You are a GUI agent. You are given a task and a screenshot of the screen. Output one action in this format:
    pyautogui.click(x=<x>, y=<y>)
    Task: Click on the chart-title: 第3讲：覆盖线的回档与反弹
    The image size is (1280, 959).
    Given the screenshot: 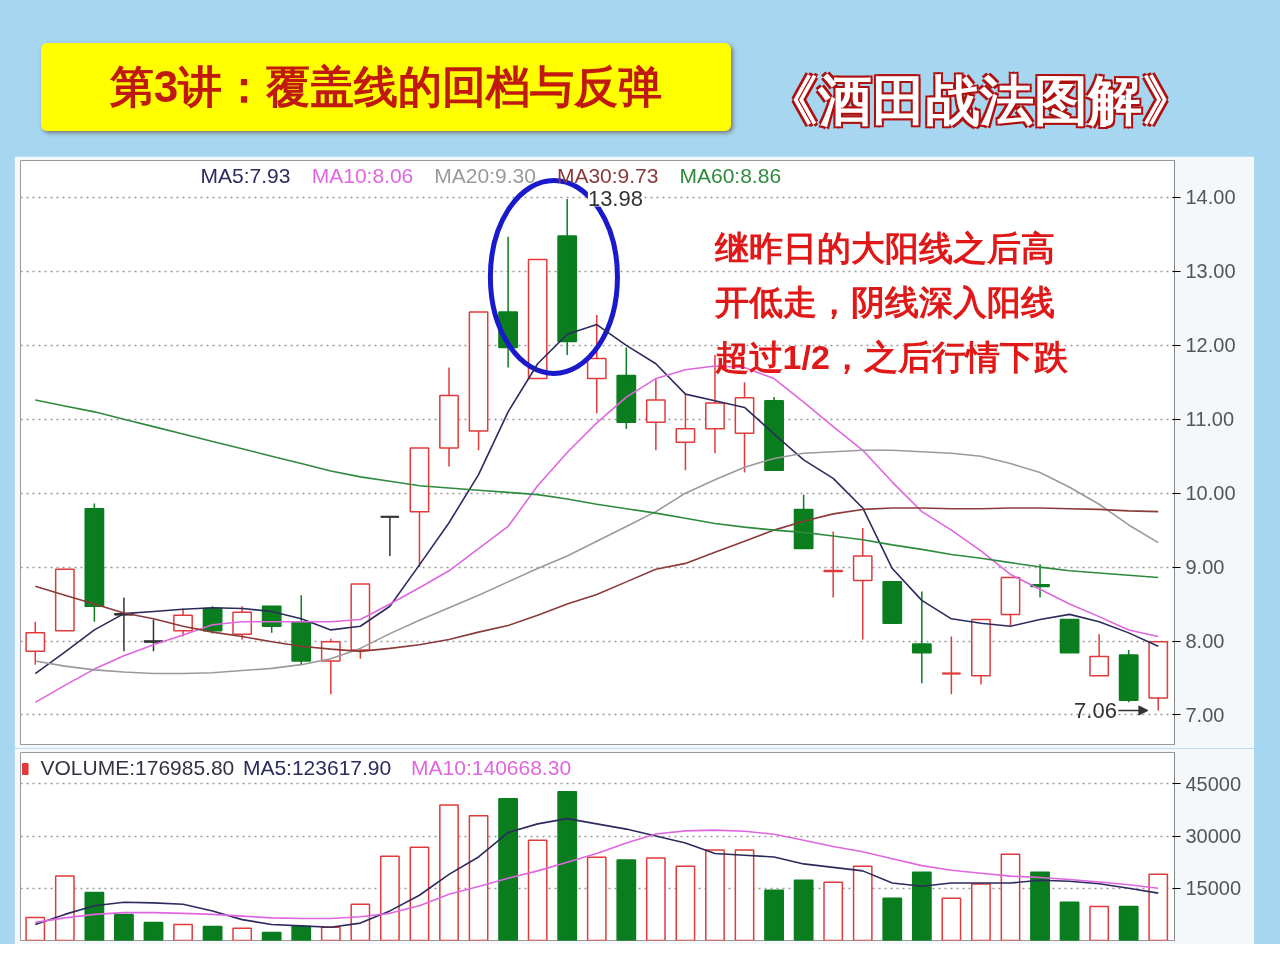 What is the action you would take?
    pyautogui.click(x=386, y=87)
    